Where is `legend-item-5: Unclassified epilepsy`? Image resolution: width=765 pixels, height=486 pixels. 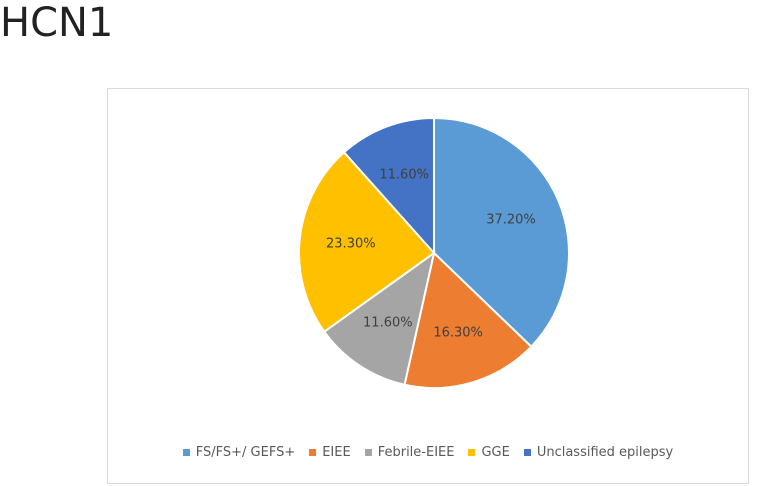
legend-item-5: Unclassified epilepsy is located at coordinates (598, 452).